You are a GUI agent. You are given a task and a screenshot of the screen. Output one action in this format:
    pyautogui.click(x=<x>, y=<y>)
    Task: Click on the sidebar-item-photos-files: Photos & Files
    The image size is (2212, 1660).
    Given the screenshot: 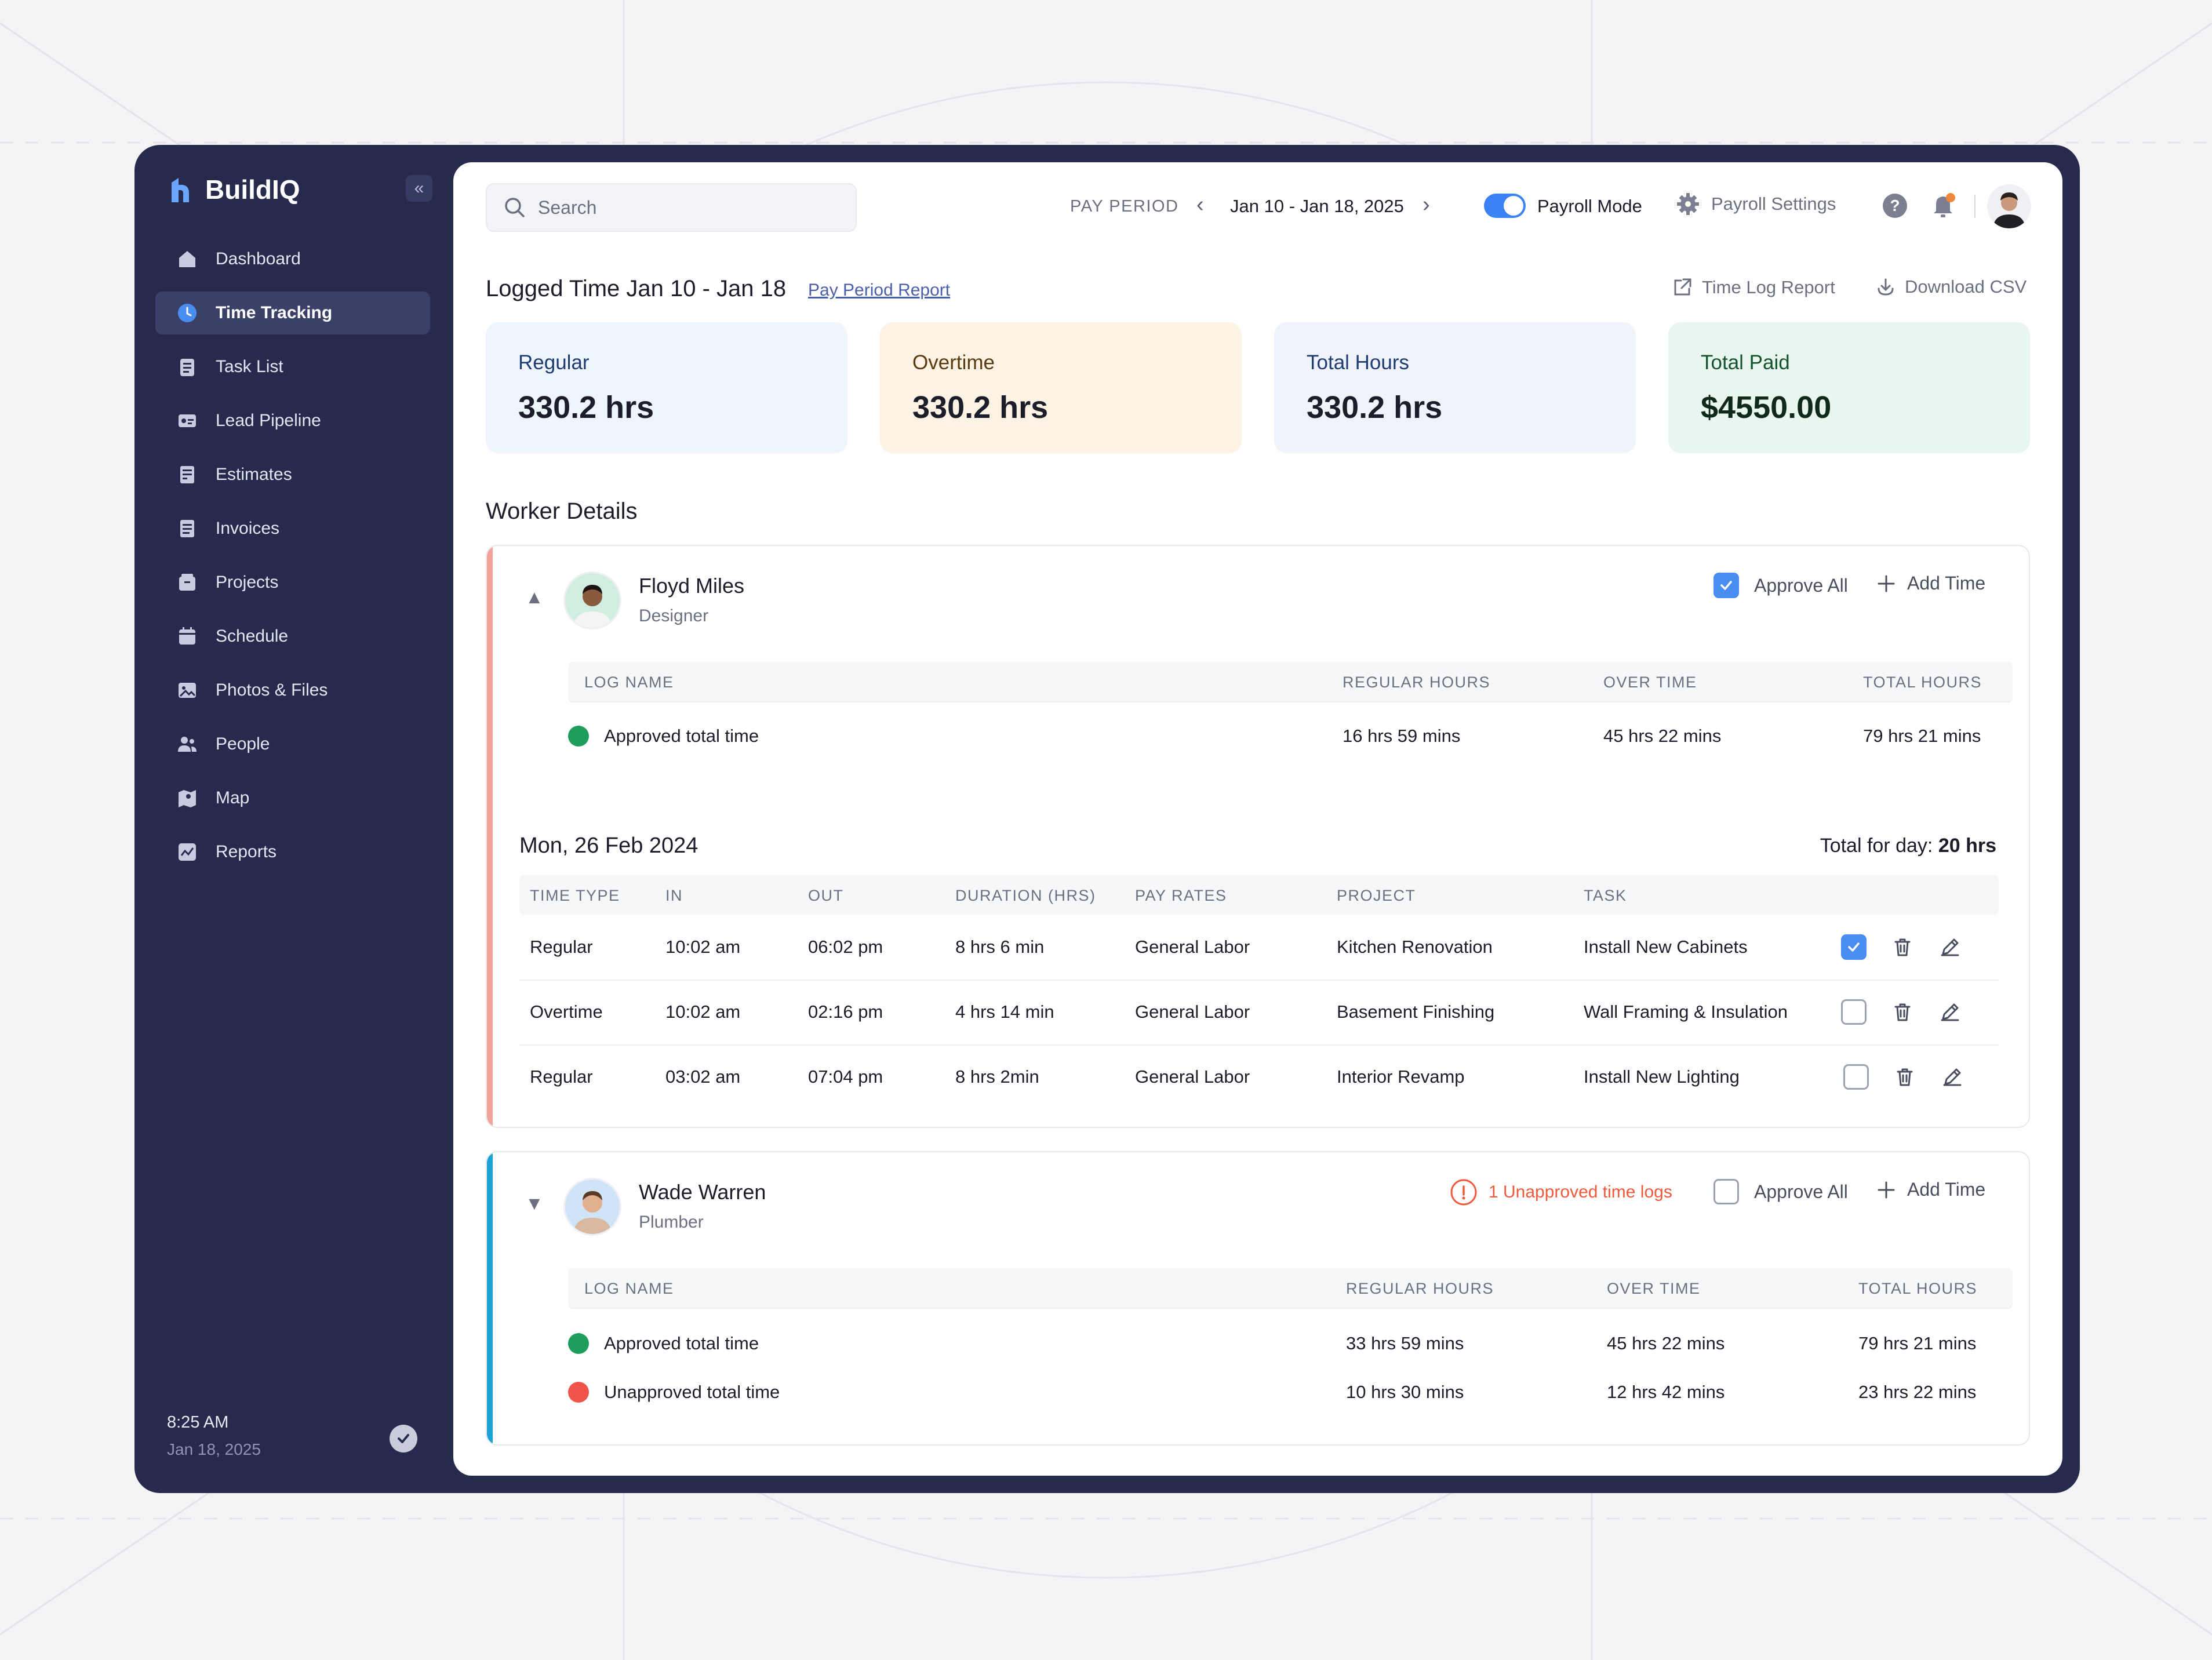 What is the action you would take?
    pyautogui.click(x=292, y=690)
    